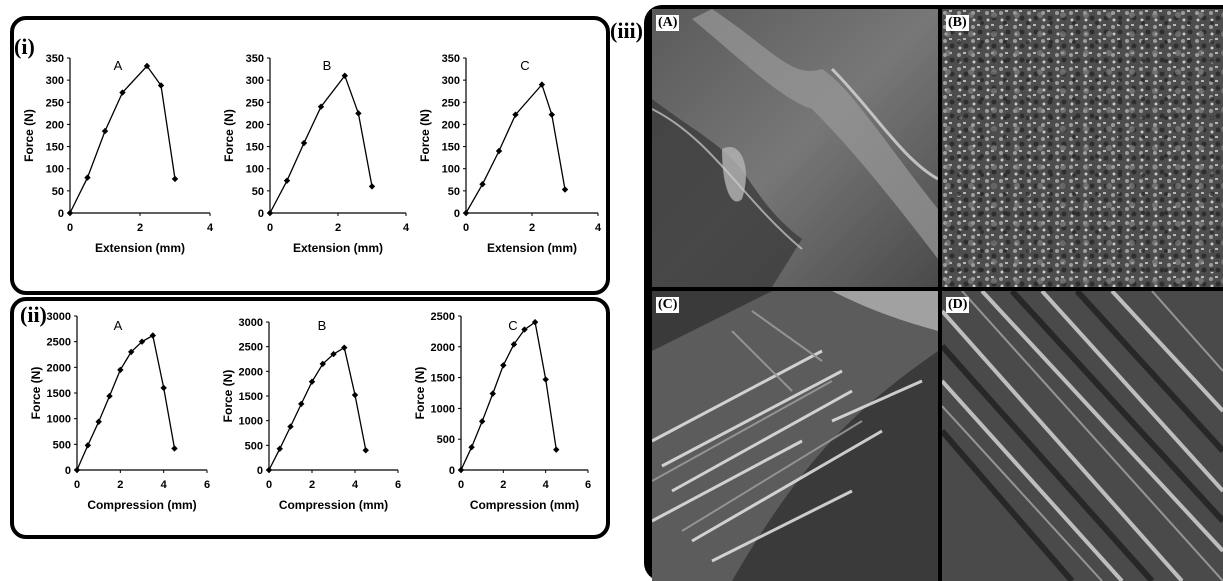  I want to click on chart-5-ytick-label-2: 1000, so click(251, 422).